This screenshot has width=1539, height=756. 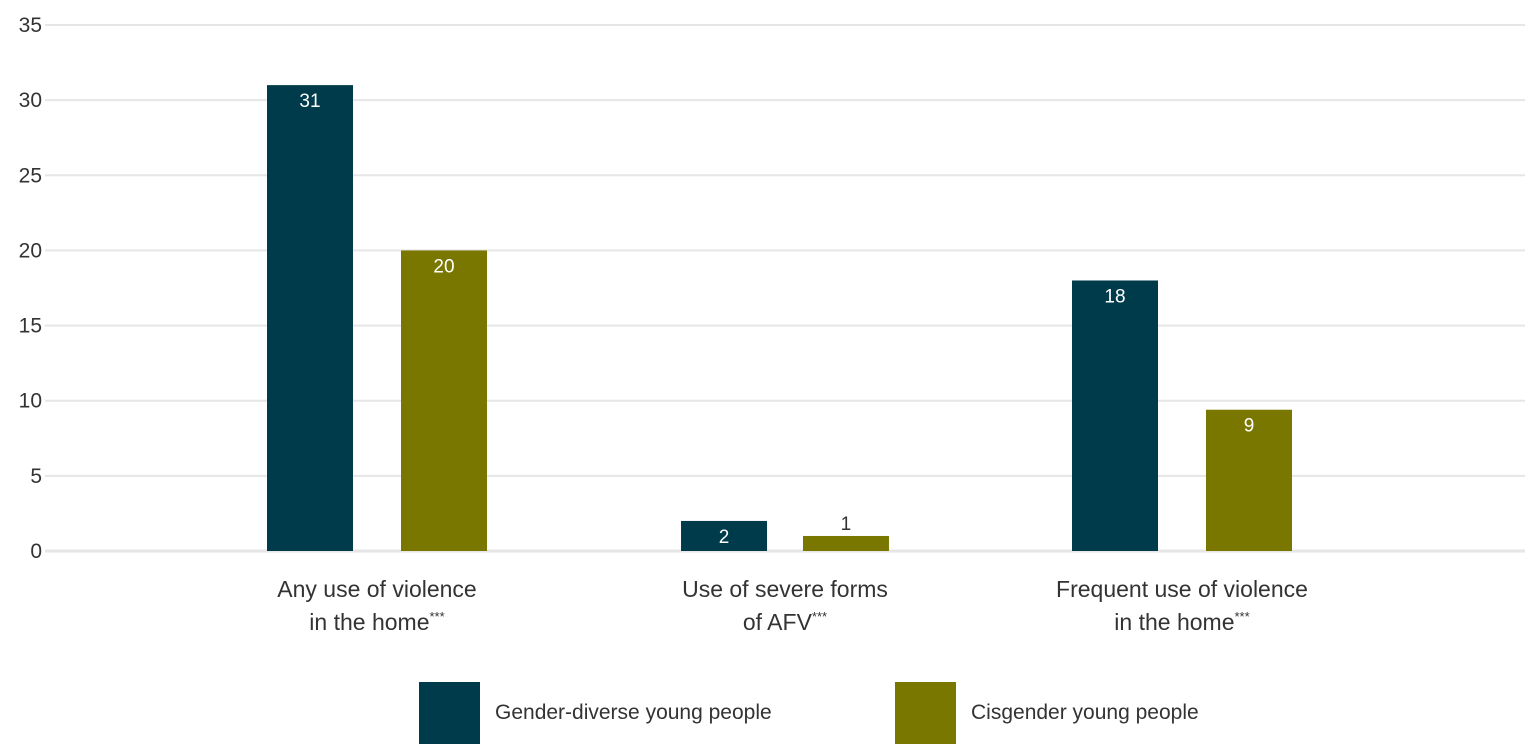 What do you see at coordinates (785, 589) in the screenshot?
I see `category-label-line1: Use of severe forms` at bounding box center [785, 589].